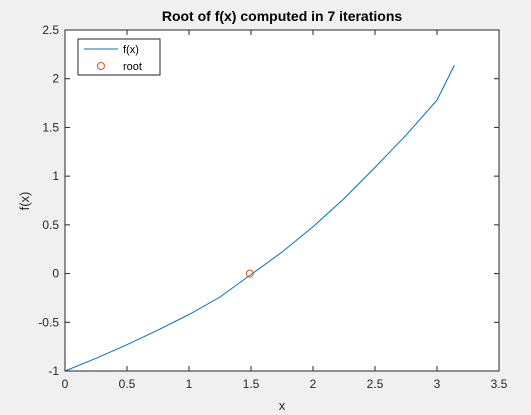  I want to click on legend-box, so click(119, 57).